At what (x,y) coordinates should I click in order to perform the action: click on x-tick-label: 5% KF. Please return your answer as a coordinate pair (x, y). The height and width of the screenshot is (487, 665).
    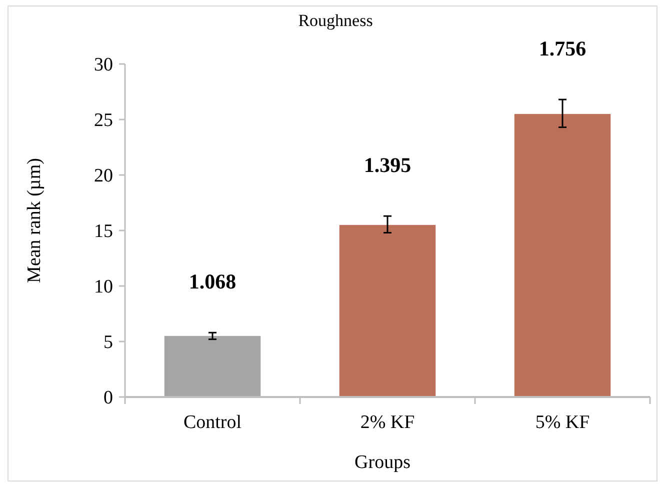
    Looking at the image, I should click on (562, 422).